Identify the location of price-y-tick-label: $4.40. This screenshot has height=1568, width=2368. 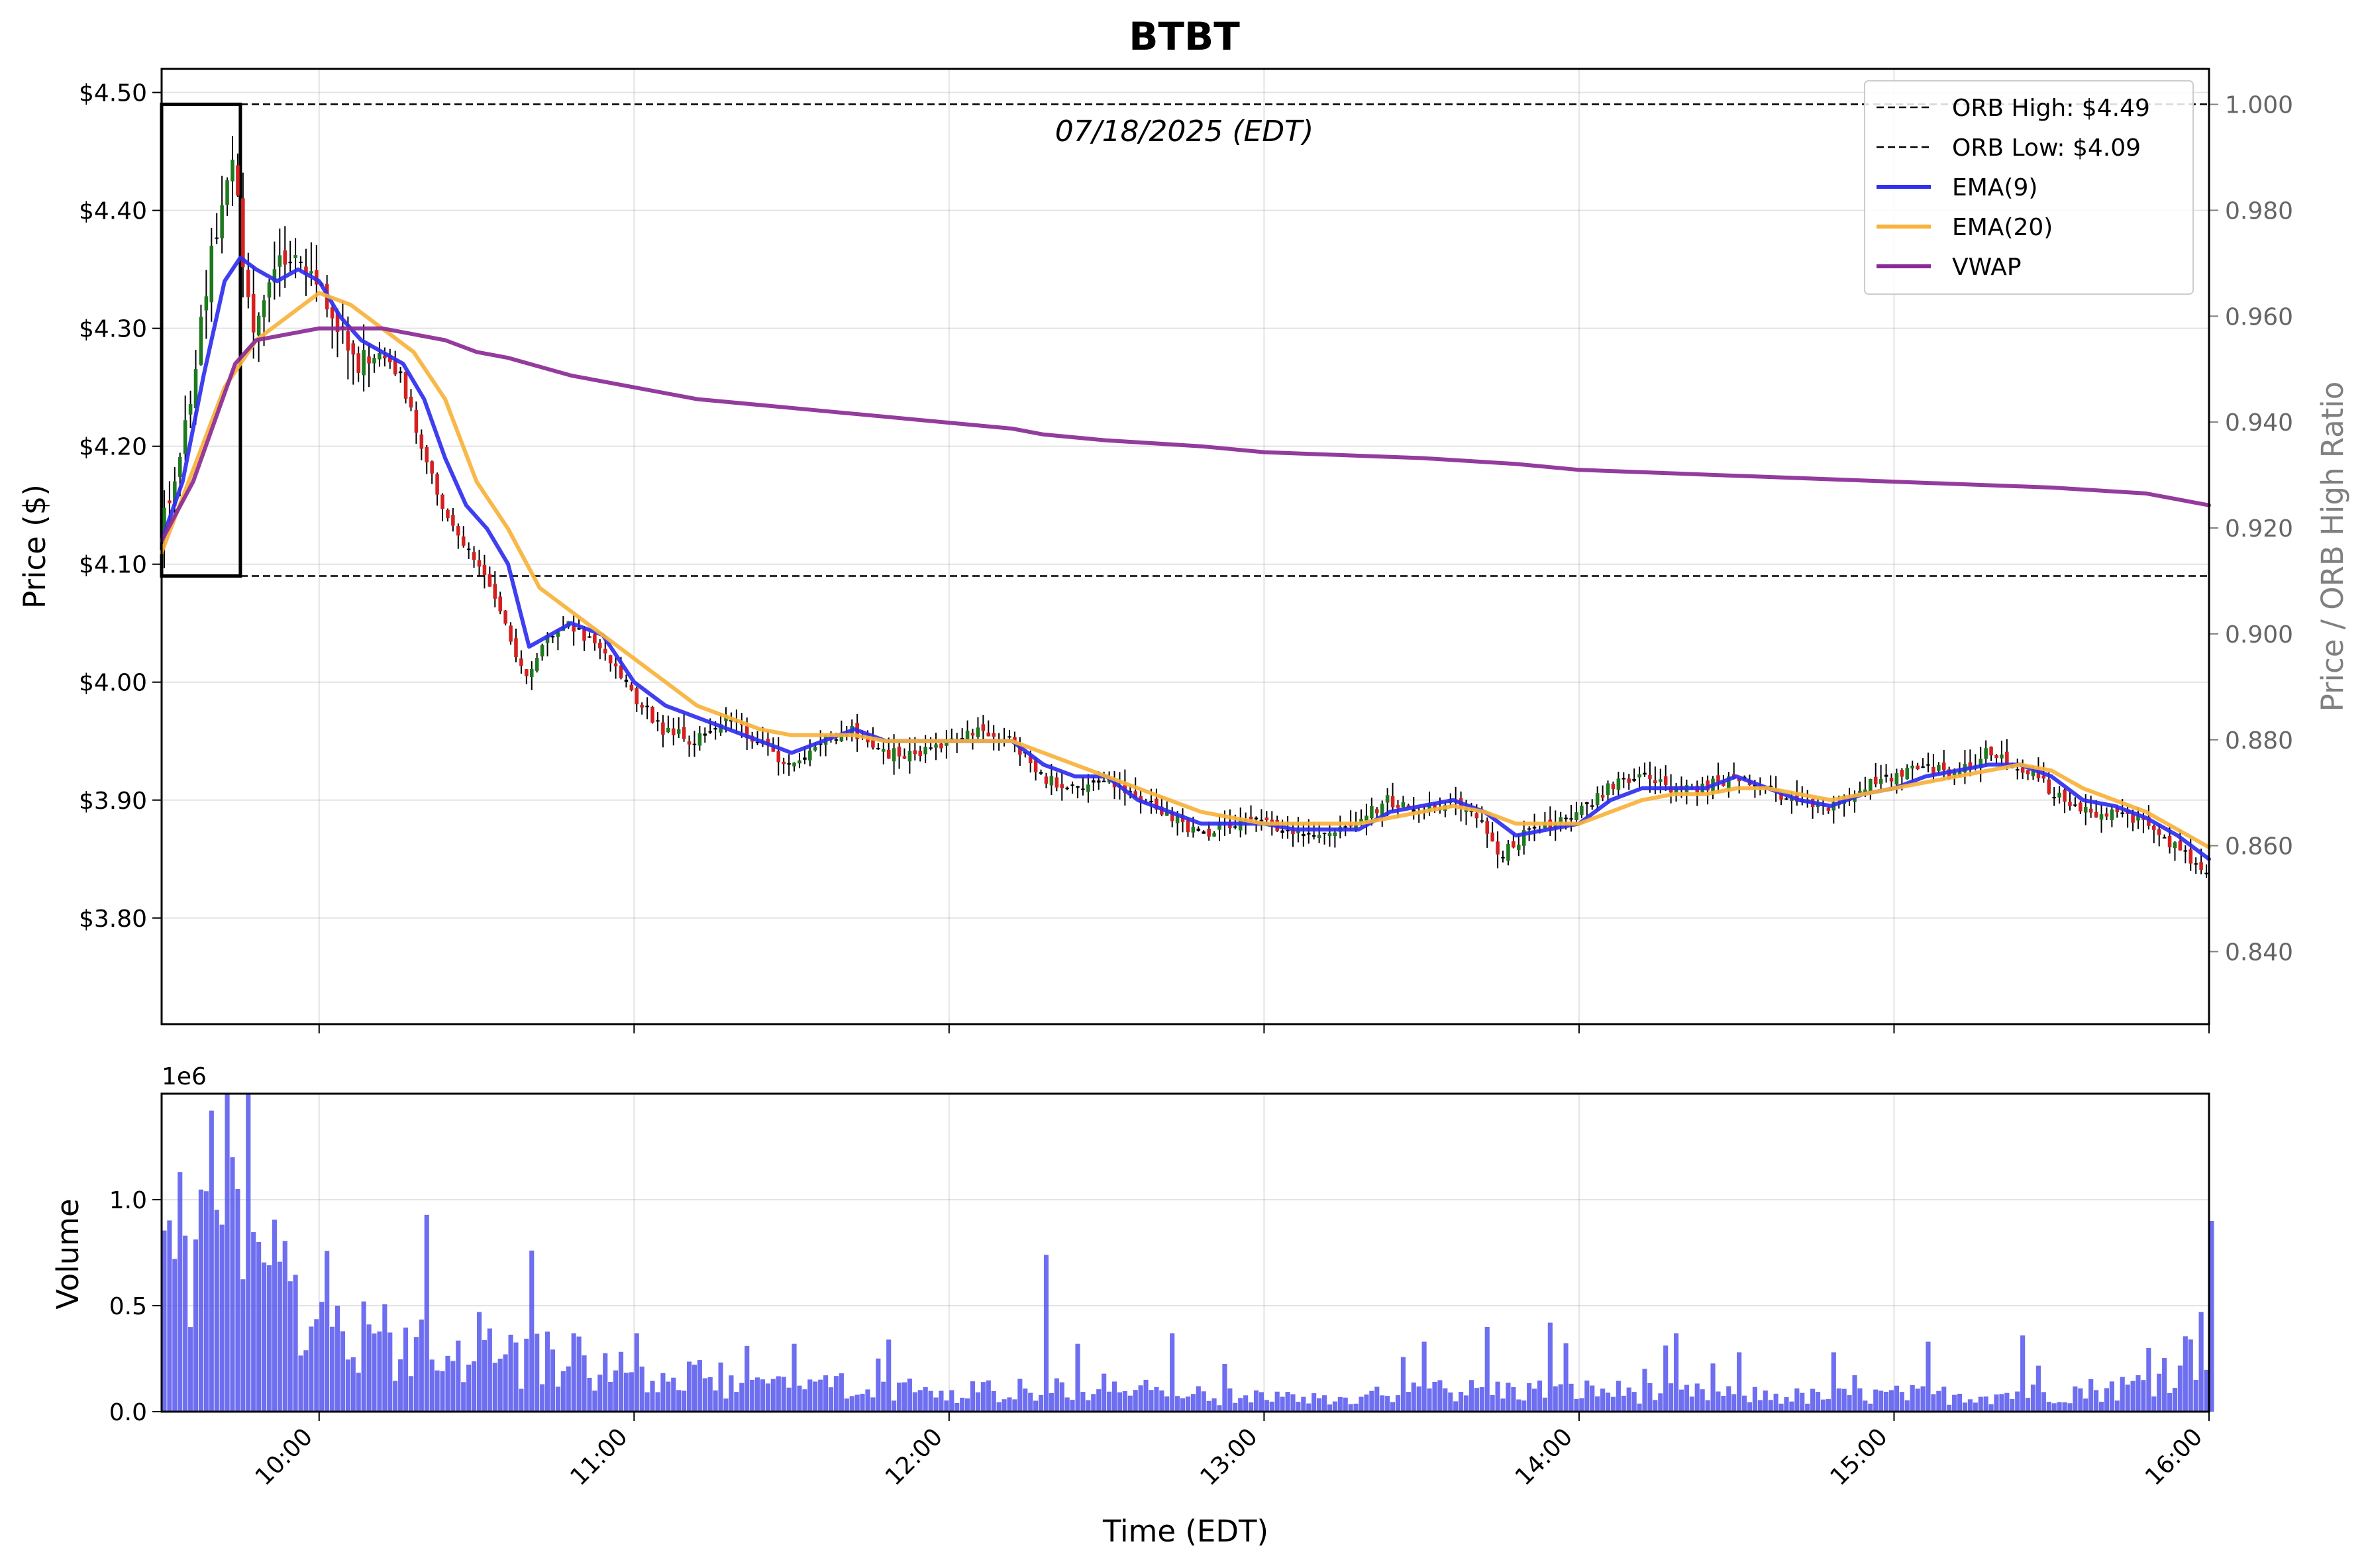
(113, 211).